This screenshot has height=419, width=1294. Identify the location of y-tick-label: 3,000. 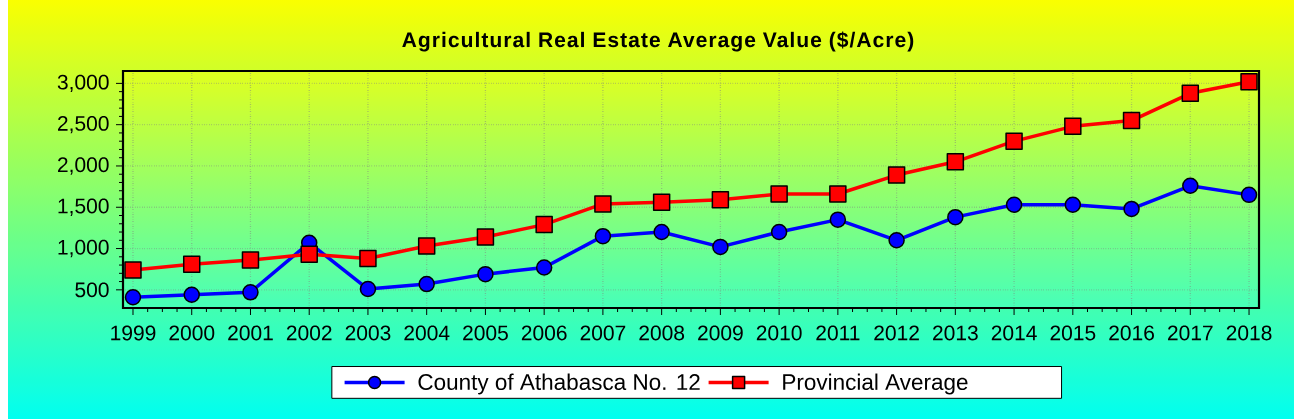
(83, 83).